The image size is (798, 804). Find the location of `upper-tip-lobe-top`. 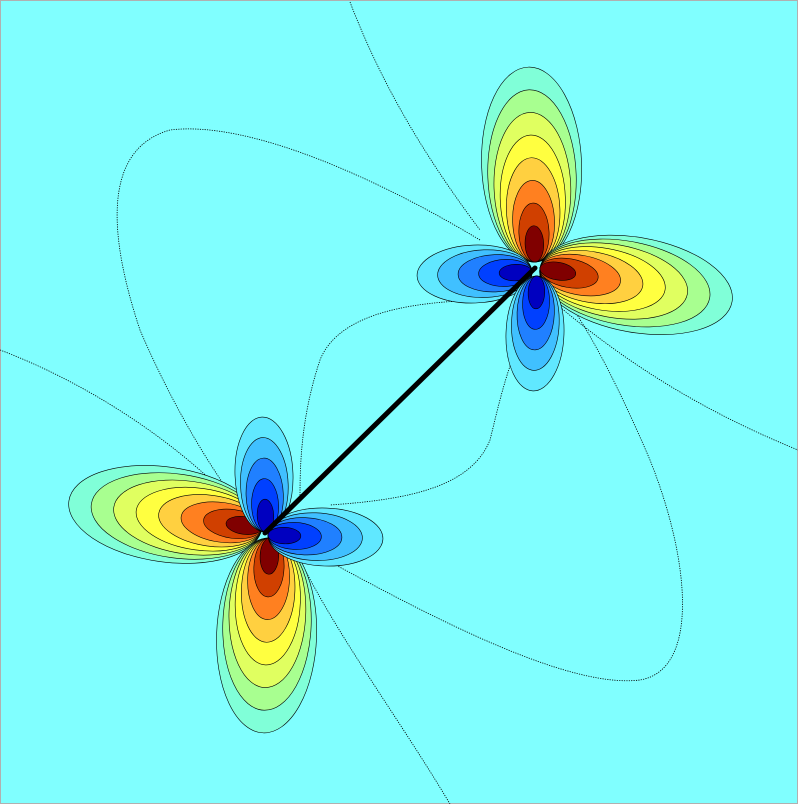

upper-tip-lobe-top is located at coordinates (531, 164).